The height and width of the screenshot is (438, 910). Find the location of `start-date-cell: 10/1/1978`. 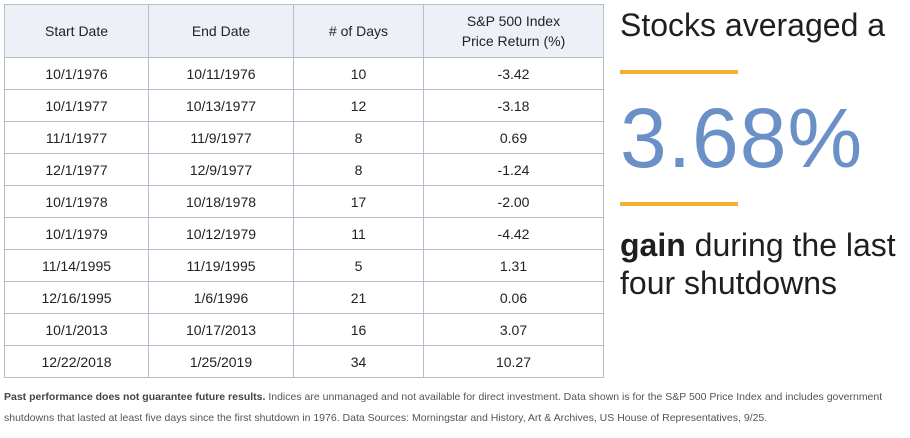

start-date-cell: 10/1/1978 is located at coordinates (76, 201).